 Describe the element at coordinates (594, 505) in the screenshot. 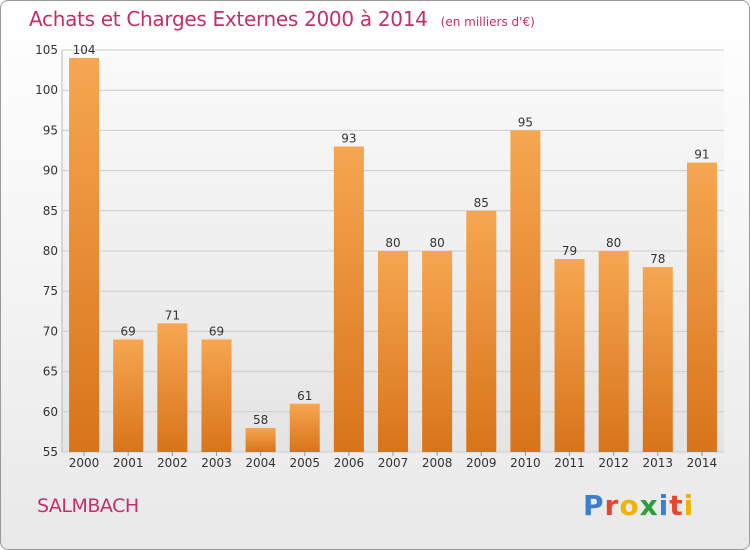

I see `logo-letter: P` at that location.